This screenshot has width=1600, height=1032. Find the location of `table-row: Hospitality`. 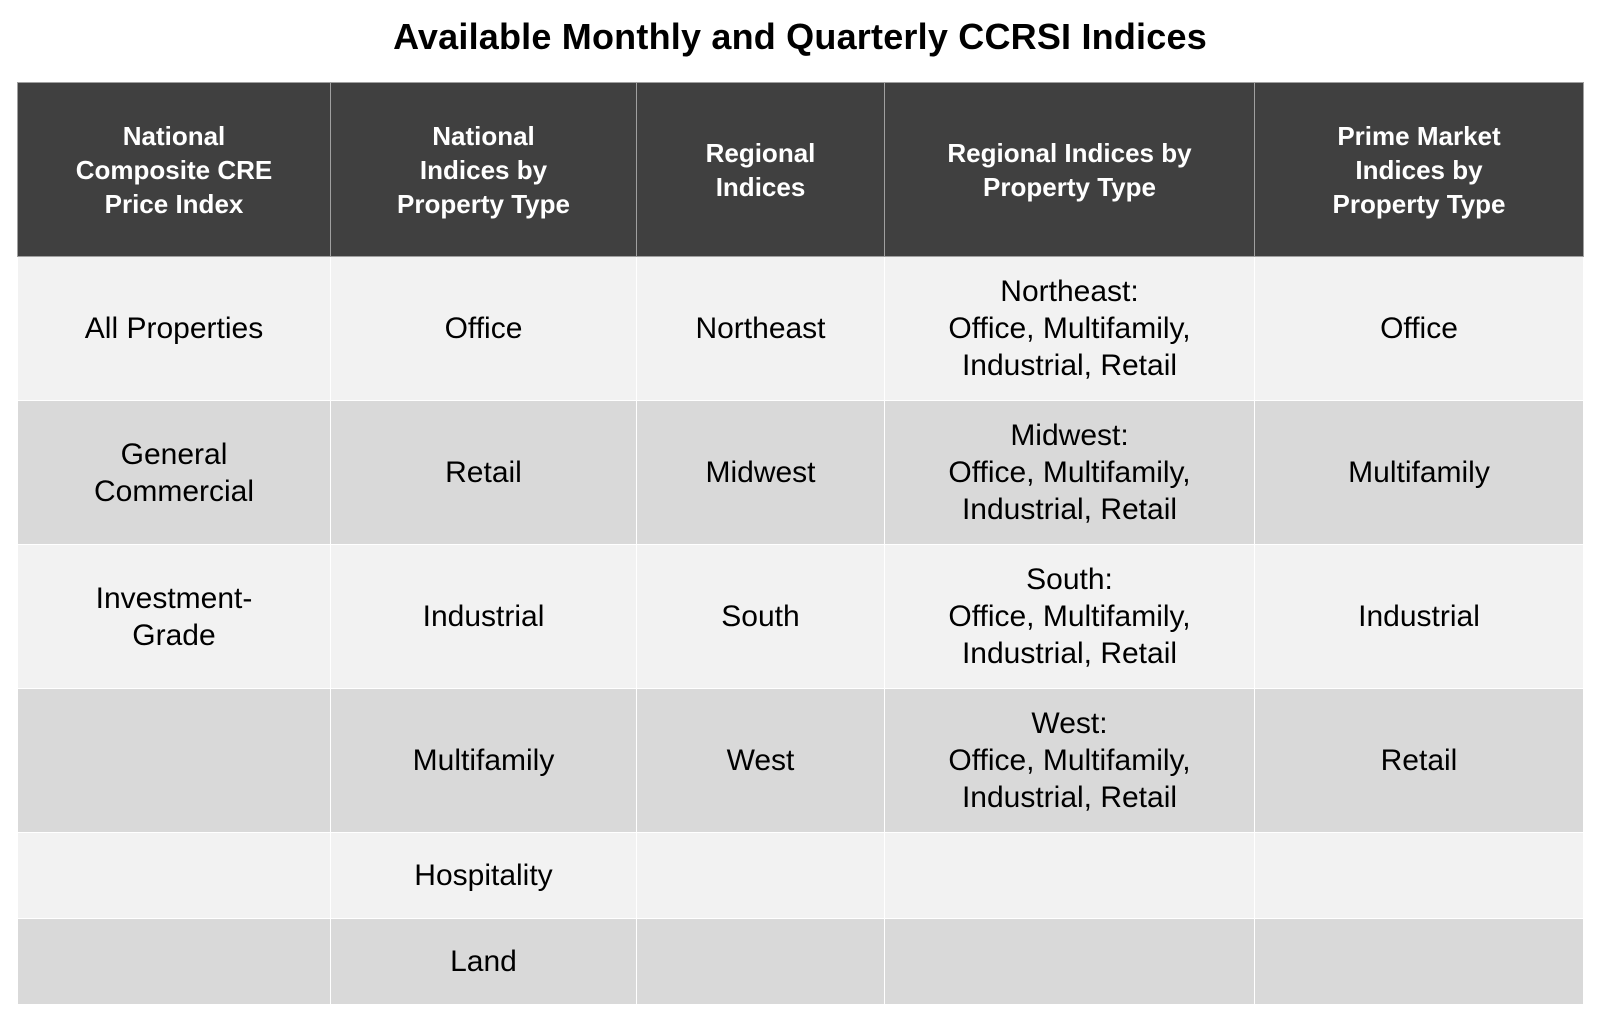

table-row: Hospitality is located at coordinates (800, 875).